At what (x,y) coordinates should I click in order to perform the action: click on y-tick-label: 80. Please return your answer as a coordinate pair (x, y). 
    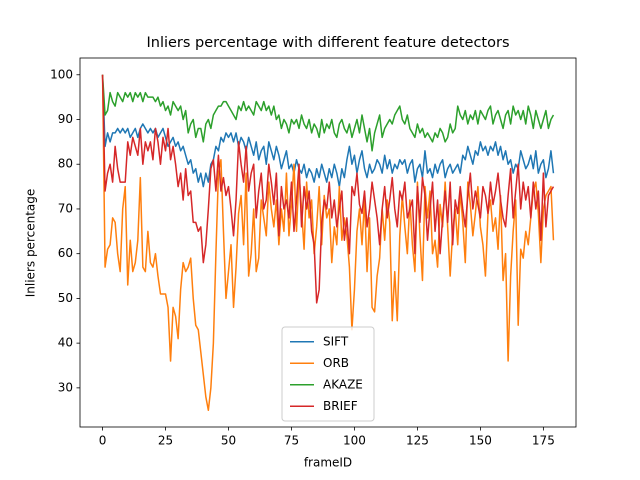
    Looking at the image, I should click on (65, 164).